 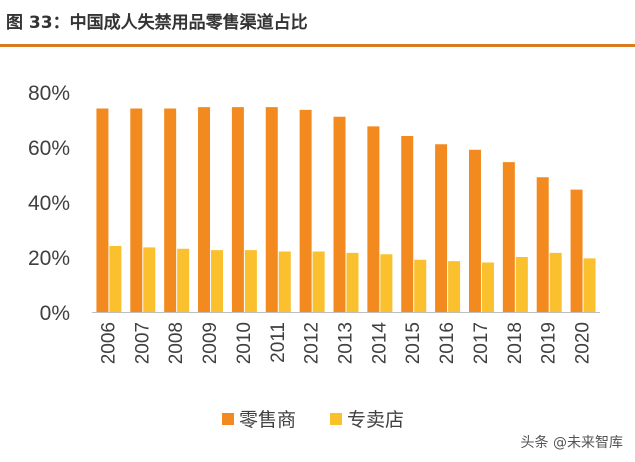 What do you see at coordinates (157, 23) in the screenshot?
I see `figure-title: 图 33：中国成人失禁用品零售渠道占比` at bounding box center [157, 23].